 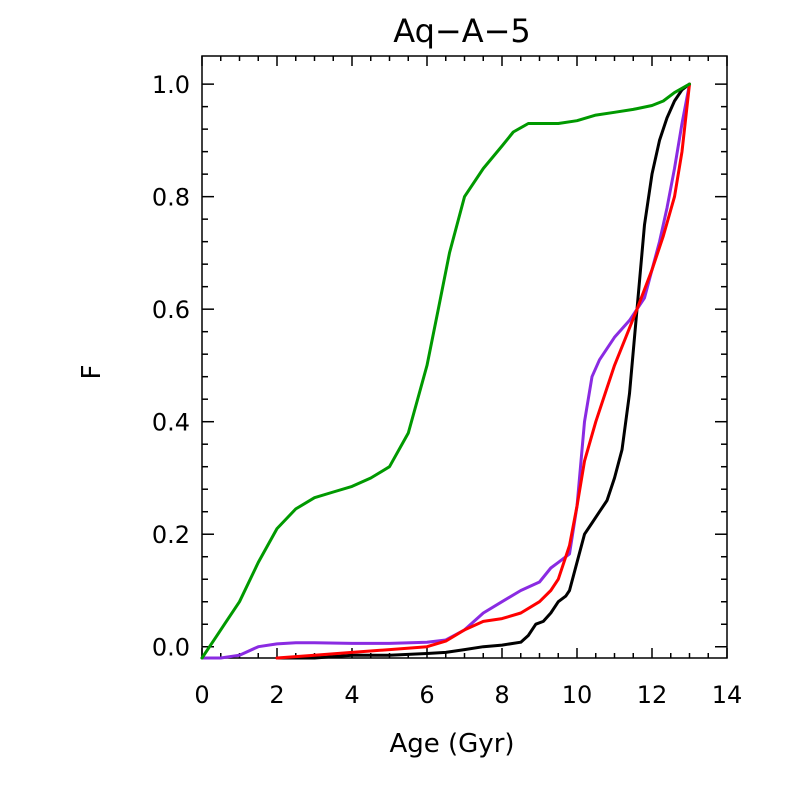 I want to click on y-tick-label: 0.0, so click(x=171, y=648).